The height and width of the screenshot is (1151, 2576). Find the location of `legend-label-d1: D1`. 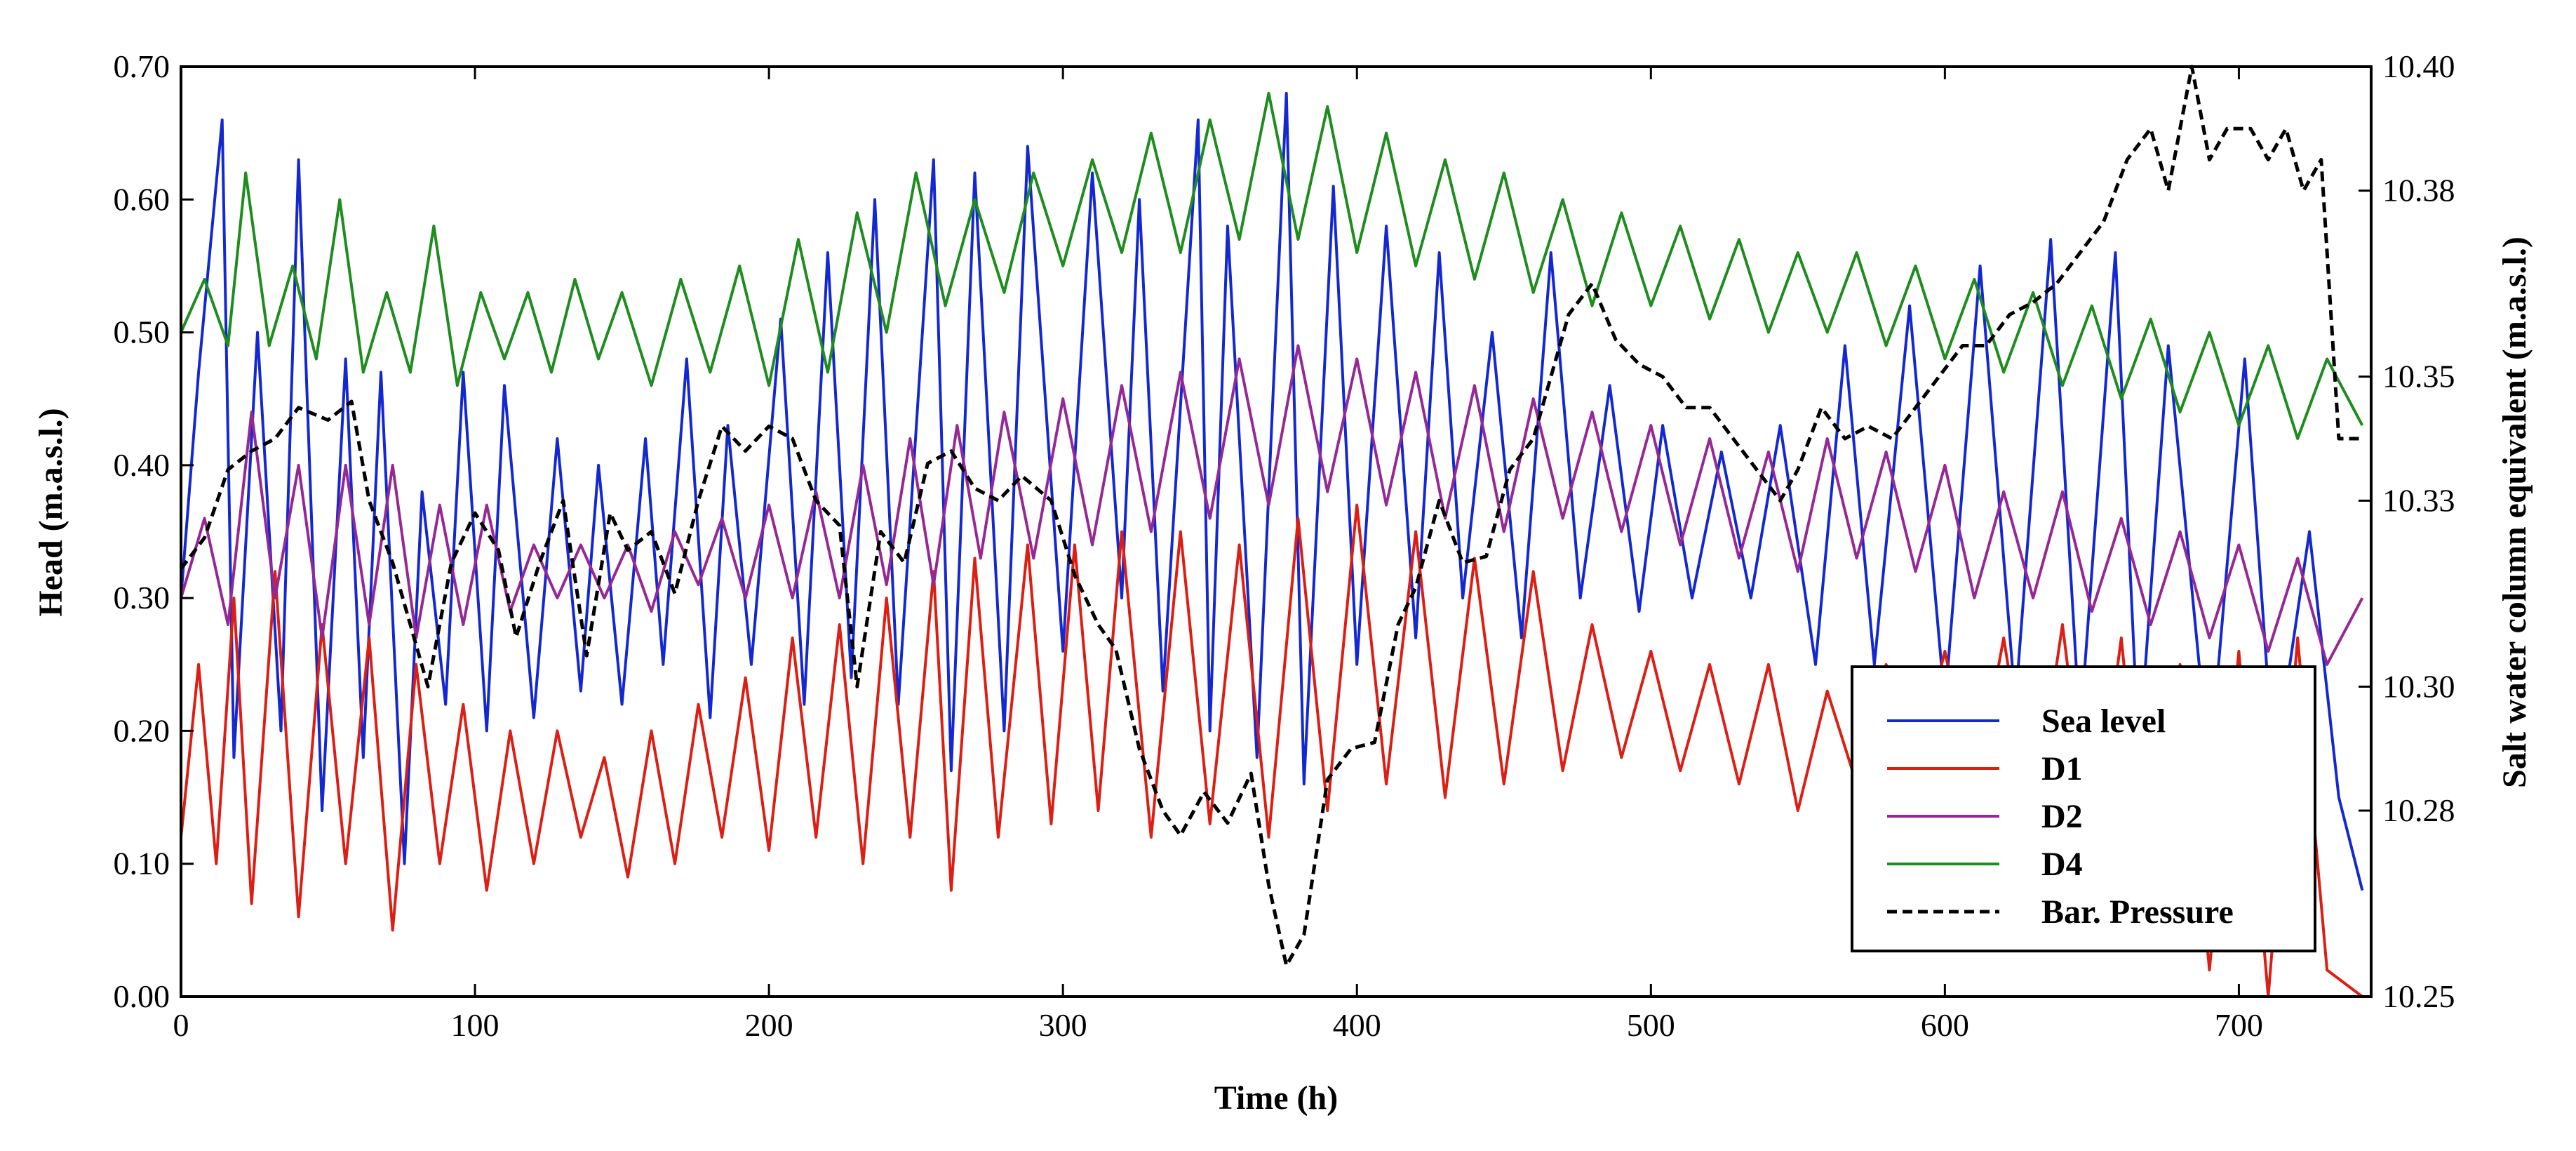

legend-label-d1: D1 is located at coordinates (2062, 768).